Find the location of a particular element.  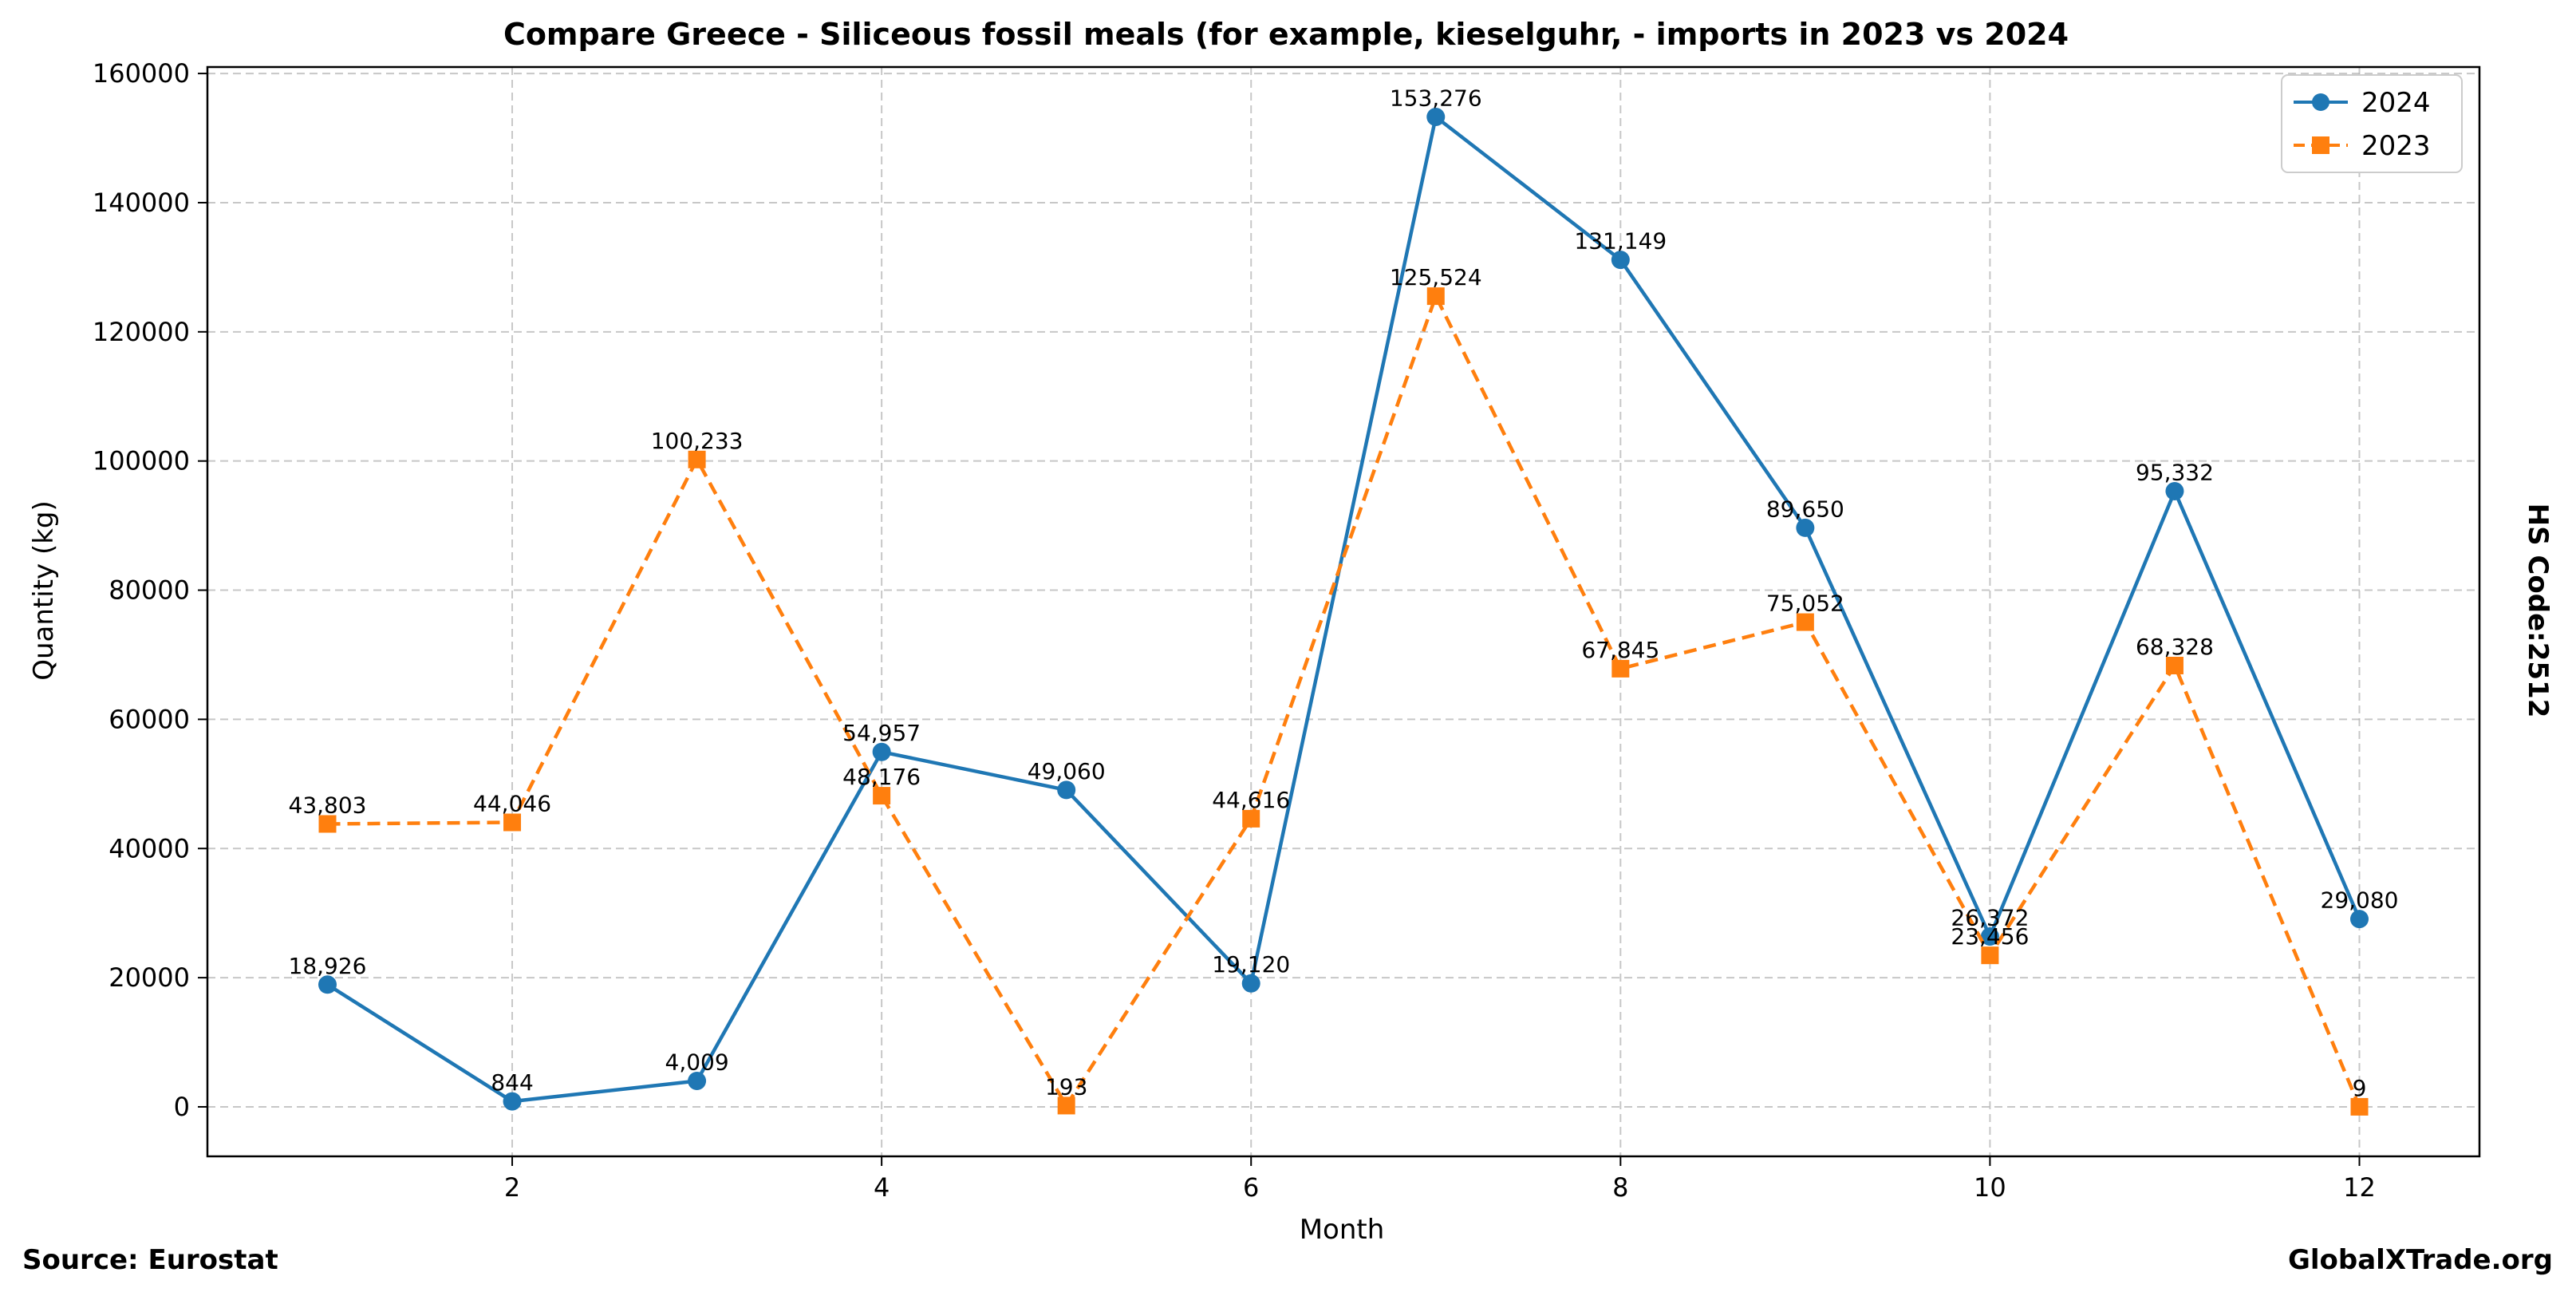

data-label-2024: 4,009 is located at coordinates (697, 1062).